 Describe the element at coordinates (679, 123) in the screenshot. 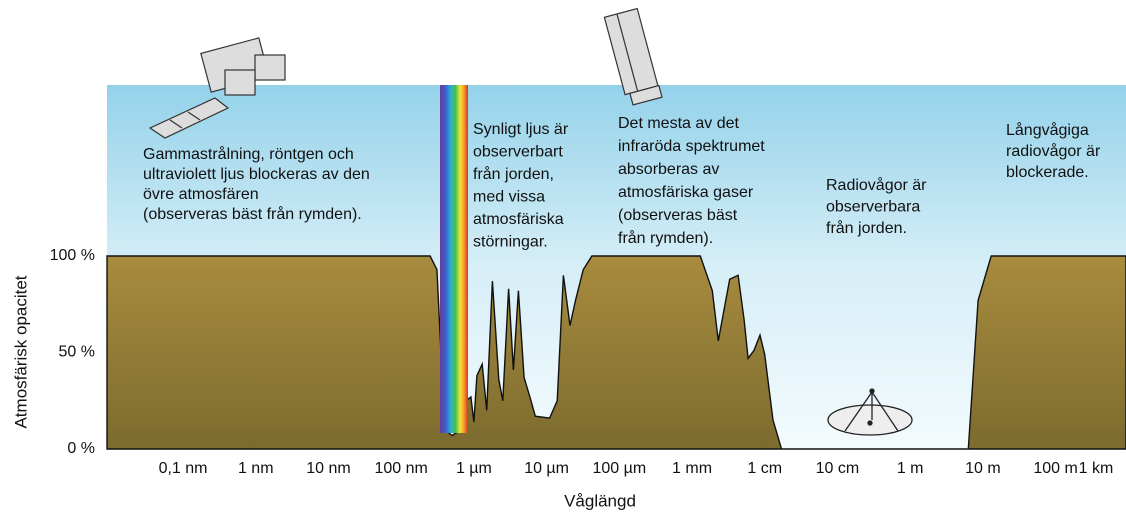

I see `annotation-line: Det mesta av det` at that location.